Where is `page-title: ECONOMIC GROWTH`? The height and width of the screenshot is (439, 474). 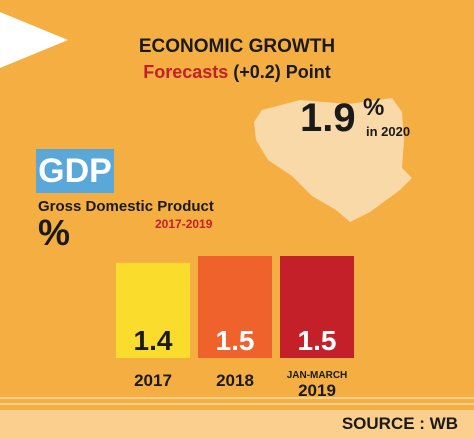
page-title: ECONOMIC GROWTH is located at coordinates (237, 46).